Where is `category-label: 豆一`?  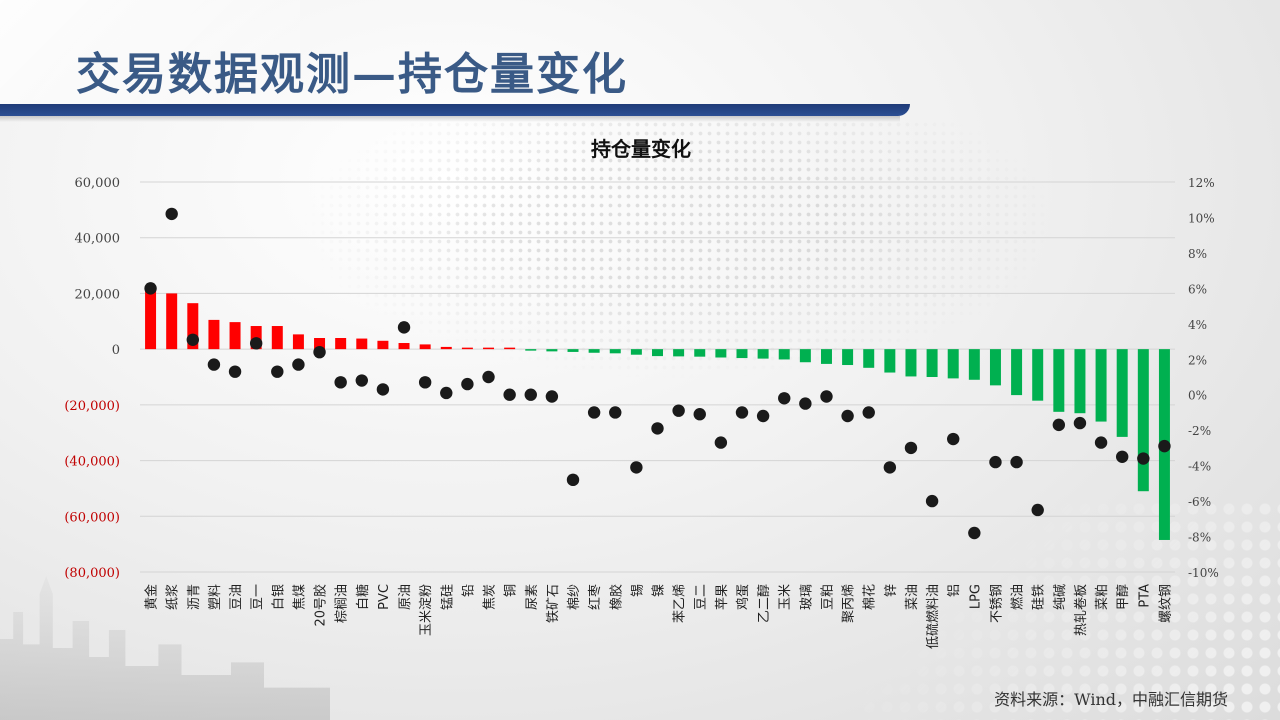 category-label: 豆一 is located at coordinates (257, 597).